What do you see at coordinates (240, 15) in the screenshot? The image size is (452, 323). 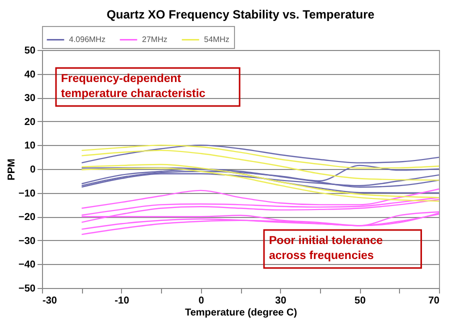 I see `chart-title: Quartz XO Frequency Stability vs. Temperature` at bounding box center [240, 15].